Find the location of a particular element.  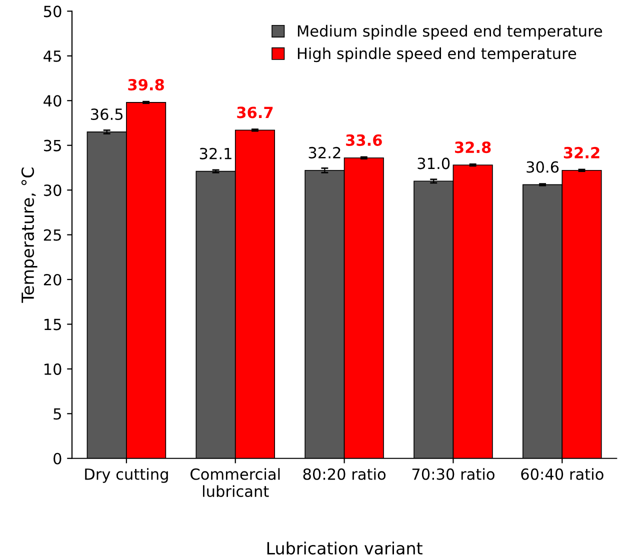

y-tick-label: 20 is located at coordinates (53, 280).